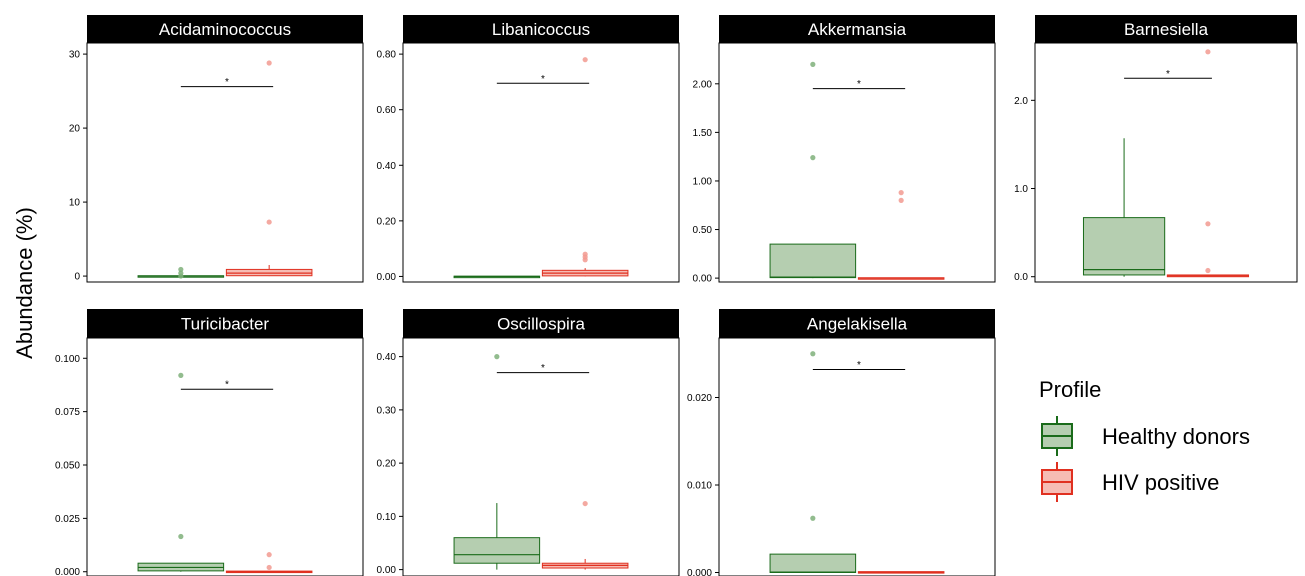 This screenshot has height=576, width=1305. I want to click on panel-title: Acidaminococcus, so click(225, 29).